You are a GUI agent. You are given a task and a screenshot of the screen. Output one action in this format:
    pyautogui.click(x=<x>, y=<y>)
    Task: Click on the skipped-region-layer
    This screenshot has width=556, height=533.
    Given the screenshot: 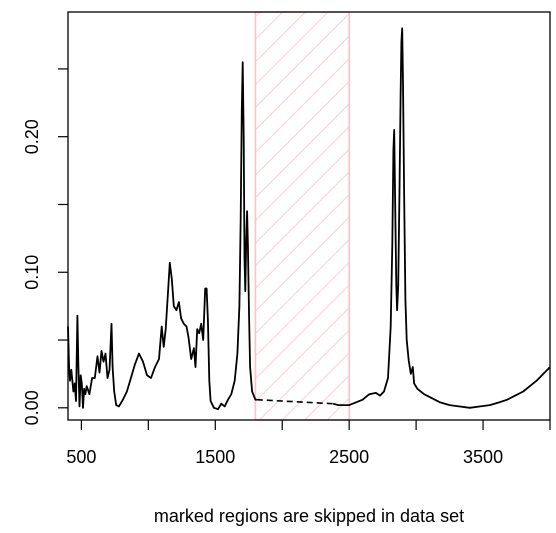 What is the action you would take?
    pyautogui.click(x=302, y=216)
    